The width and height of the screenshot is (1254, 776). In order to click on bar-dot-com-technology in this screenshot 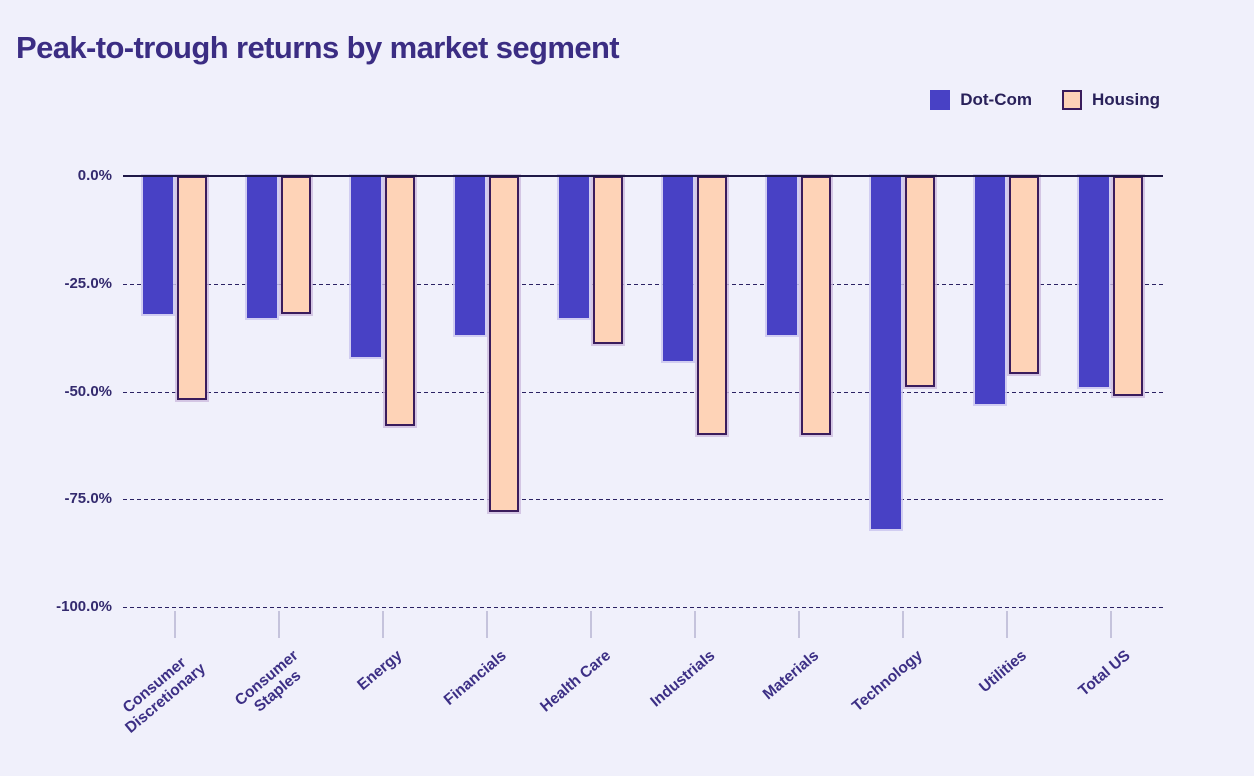, I will do `click(886, 353)`.